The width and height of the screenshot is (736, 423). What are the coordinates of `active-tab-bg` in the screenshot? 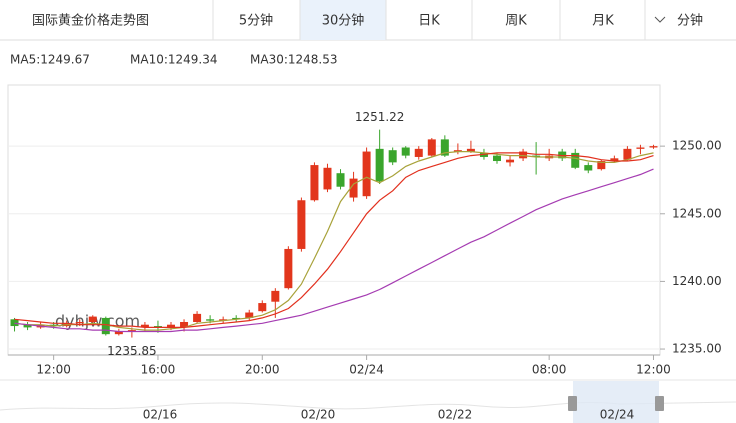 It's located at (343, 20).